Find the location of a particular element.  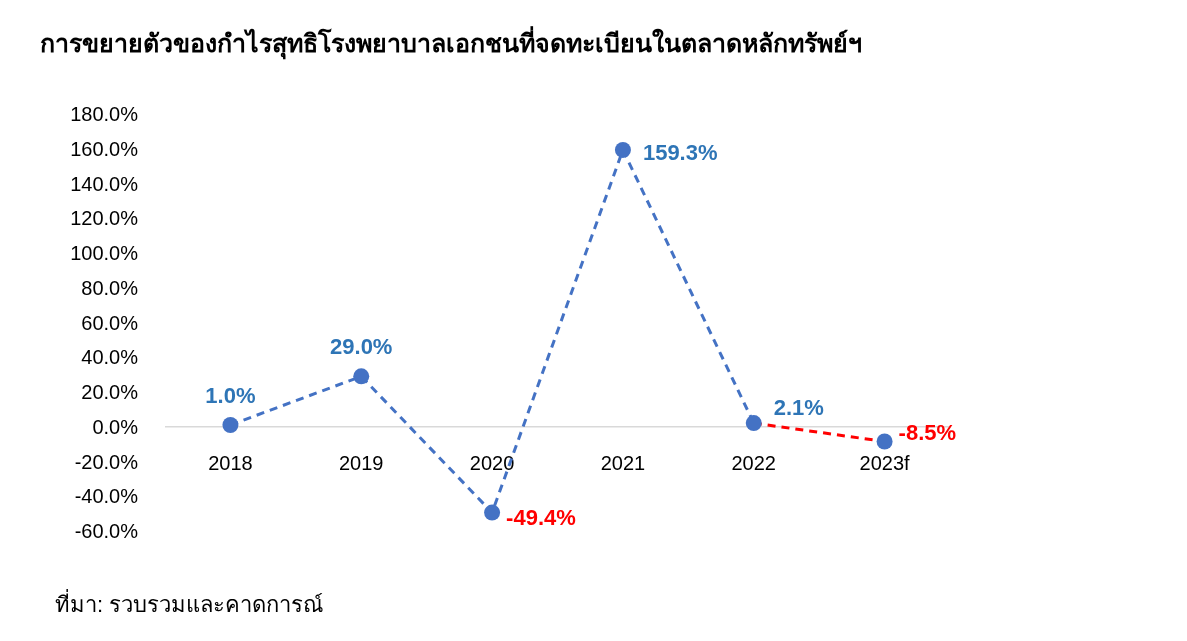

y-tick-label: 100.0% is located at coordinates (104, 253).